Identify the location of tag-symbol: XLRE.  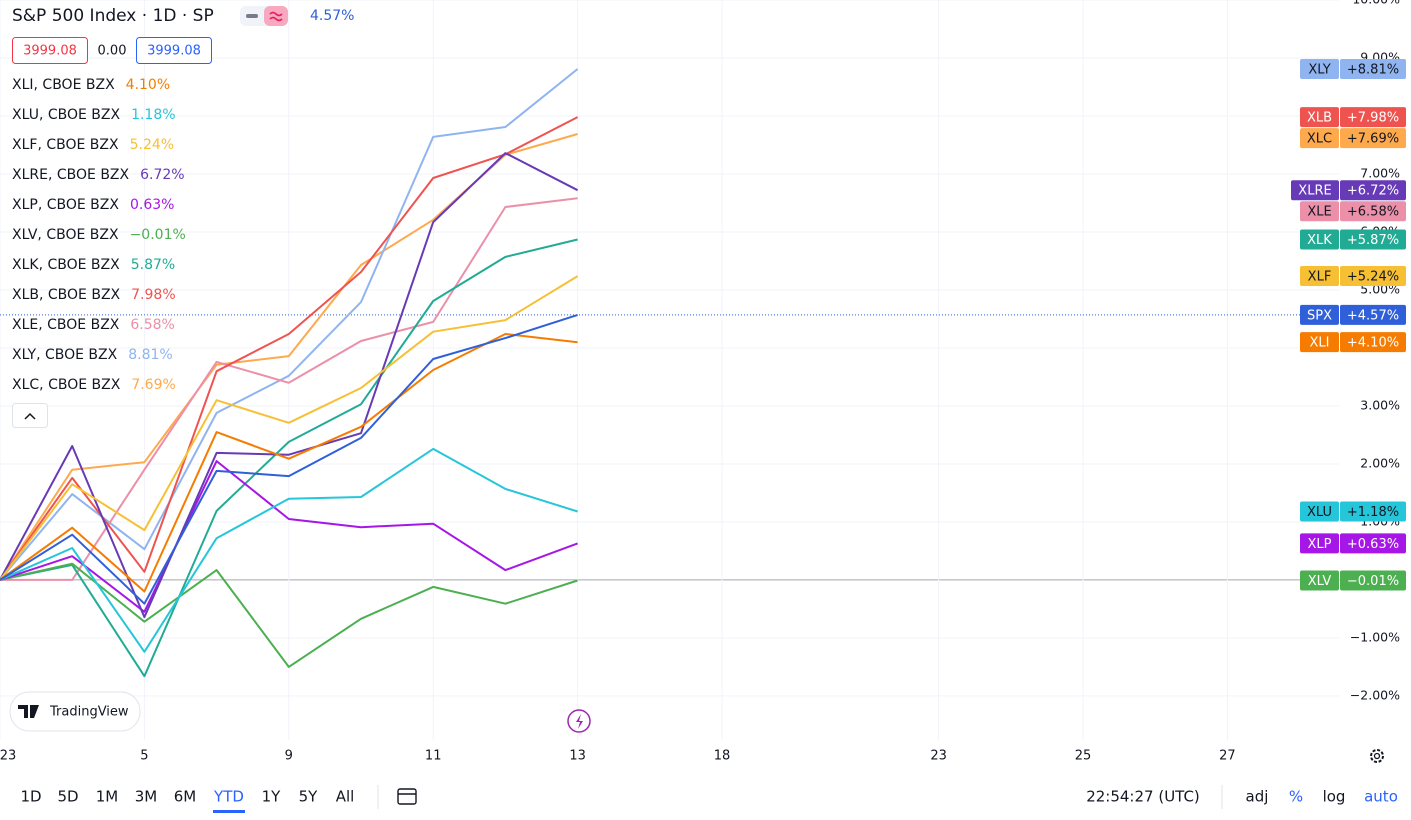
(1314, 191).